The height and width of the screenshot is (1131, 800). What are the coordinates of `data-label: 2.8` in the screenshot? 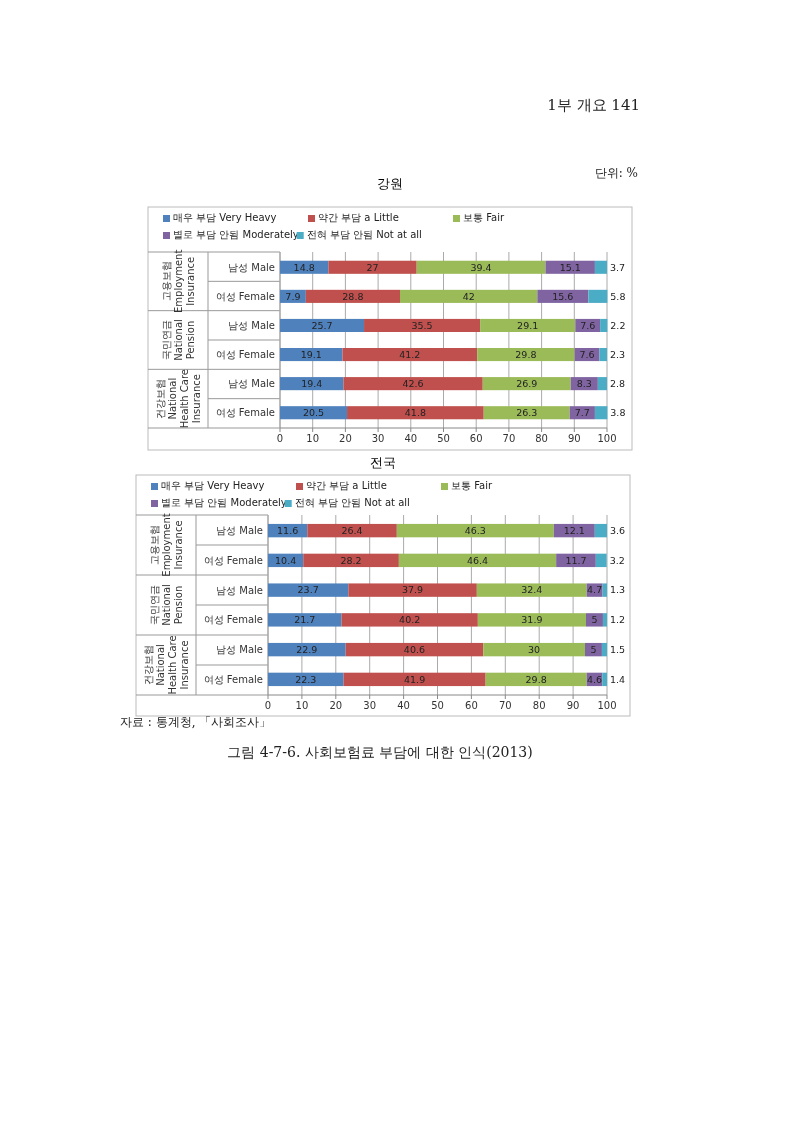 It's located at (618, 383).